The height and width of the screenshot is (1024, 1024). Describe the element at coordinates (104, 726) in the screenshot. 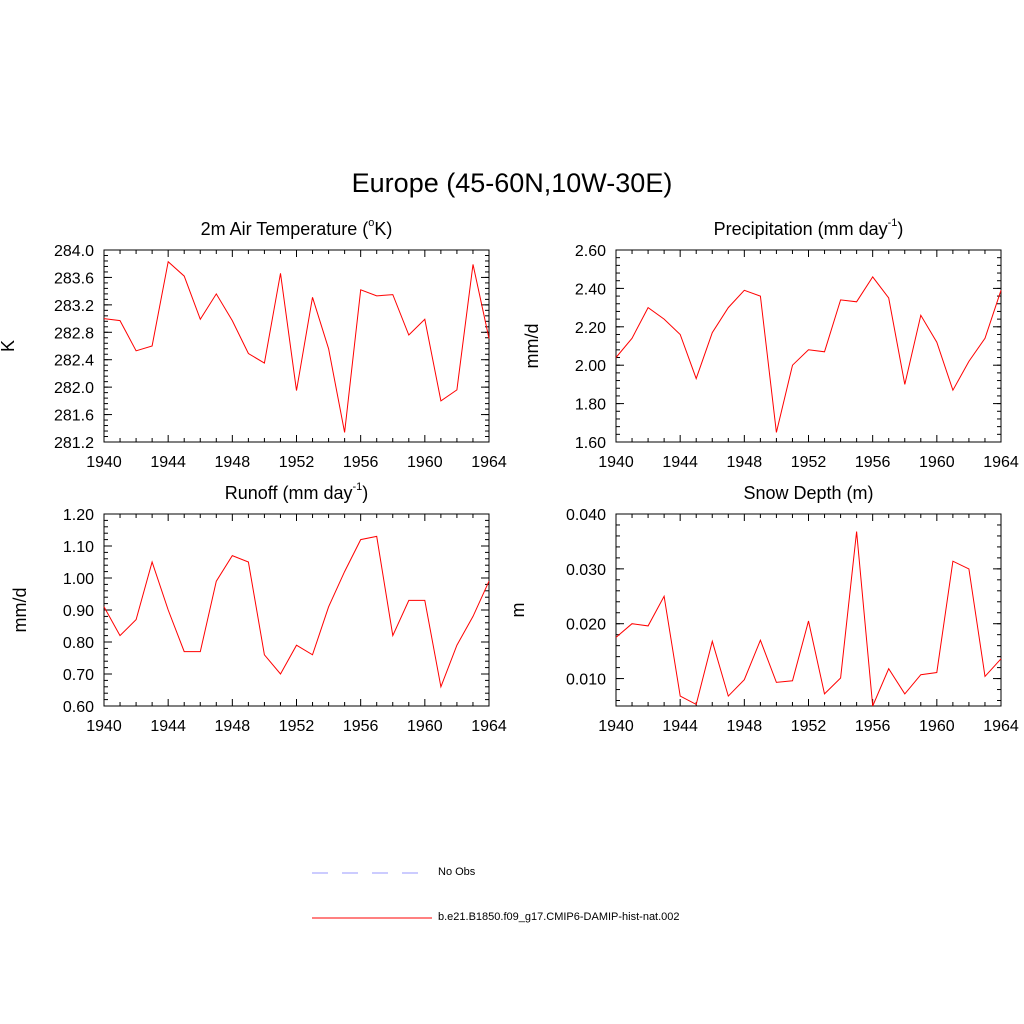

I see `runoff-x-tick-label: 1940` at that location.